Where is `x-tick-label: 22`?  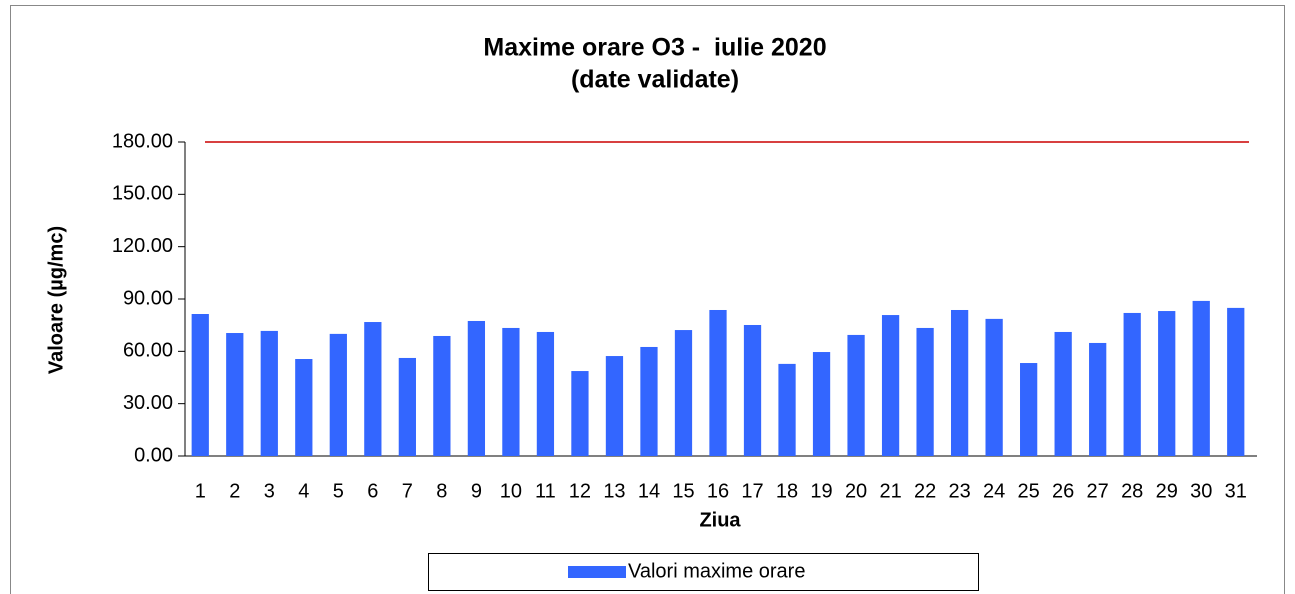
x-tick-label: 22 is located at coordinates (925, 491).